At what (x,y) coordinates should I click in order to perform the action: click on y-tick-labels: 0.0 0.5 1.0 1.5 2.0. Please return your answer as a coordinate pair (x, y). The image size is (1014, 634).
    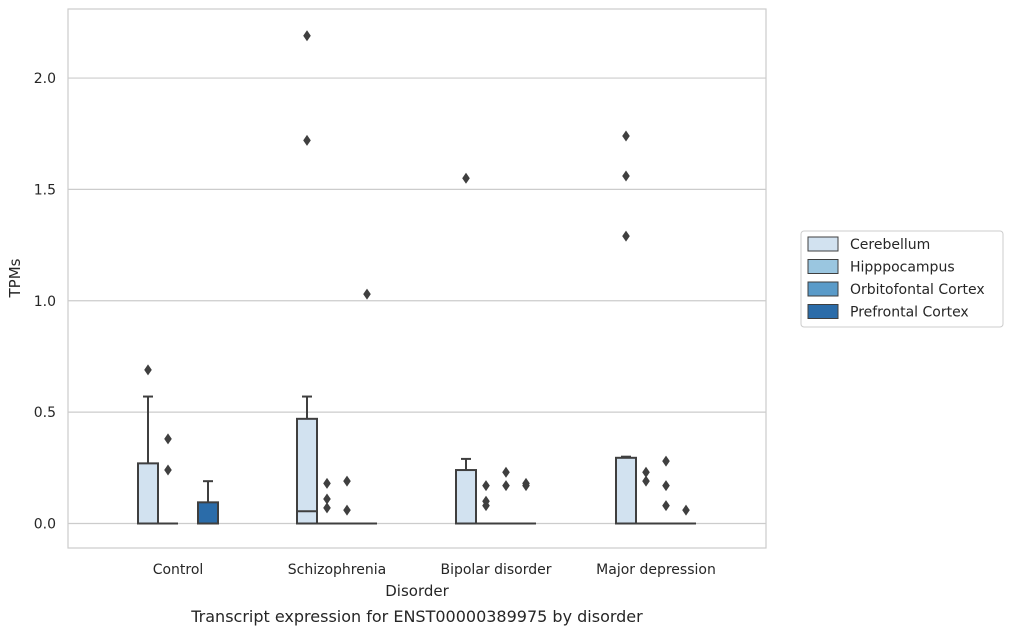
    Looking at the image, I should click on (45, 301).